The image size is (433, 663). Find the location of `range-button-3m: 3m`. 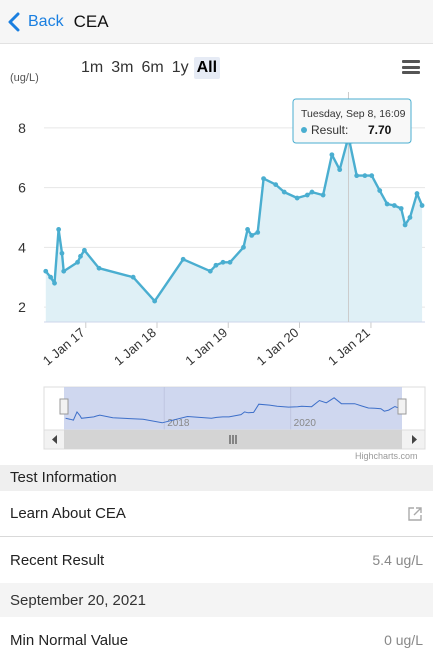

range-button-3m: 3m is located at coordinates (122, 67).